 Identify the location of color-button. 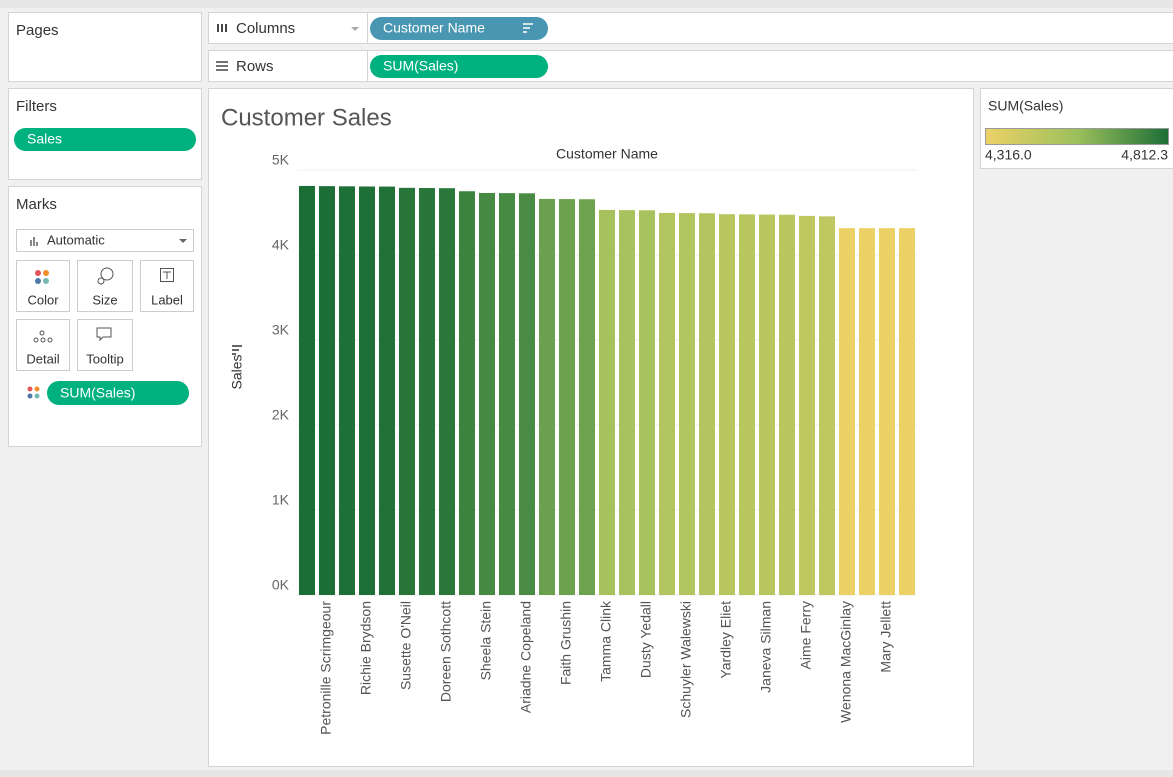
(43, 286).